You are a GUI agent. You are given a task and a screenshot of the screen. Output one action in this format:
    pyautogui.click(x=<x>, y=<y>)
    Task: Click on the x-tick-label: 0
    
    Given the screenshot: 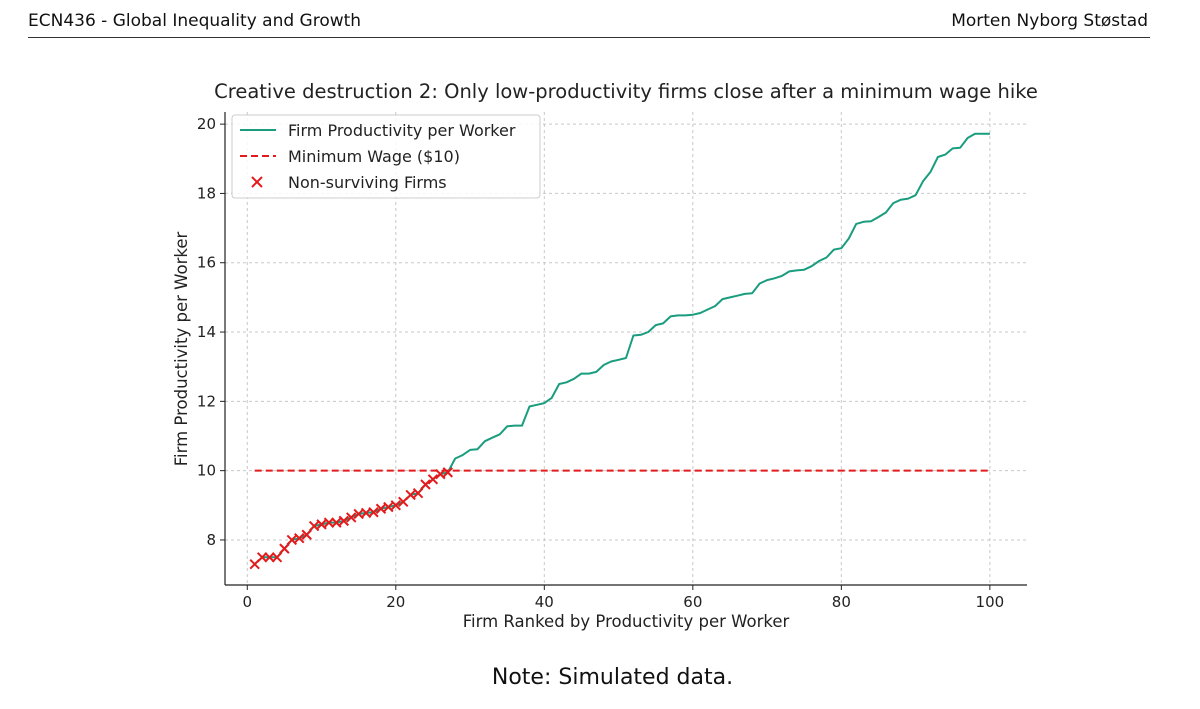 What is the action you would take?
    pyautogui.click(x=248, y=602)
    